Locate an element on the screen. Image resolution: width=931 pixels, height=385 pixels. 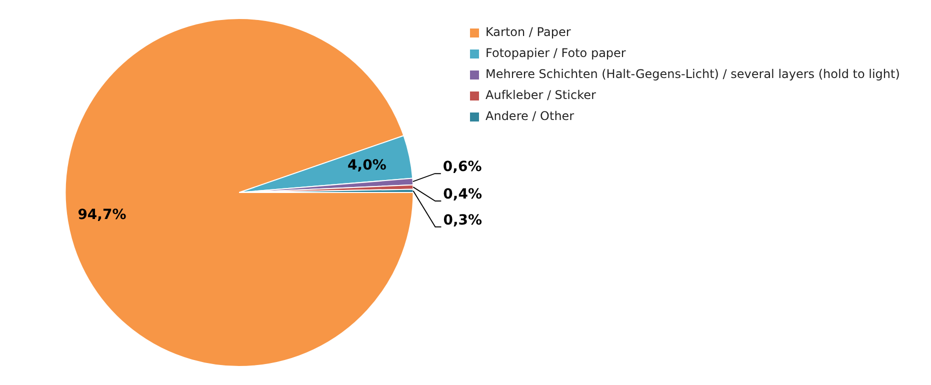
legend-label: Fotopapier / Foto paper is located at coordinates (556, 53).